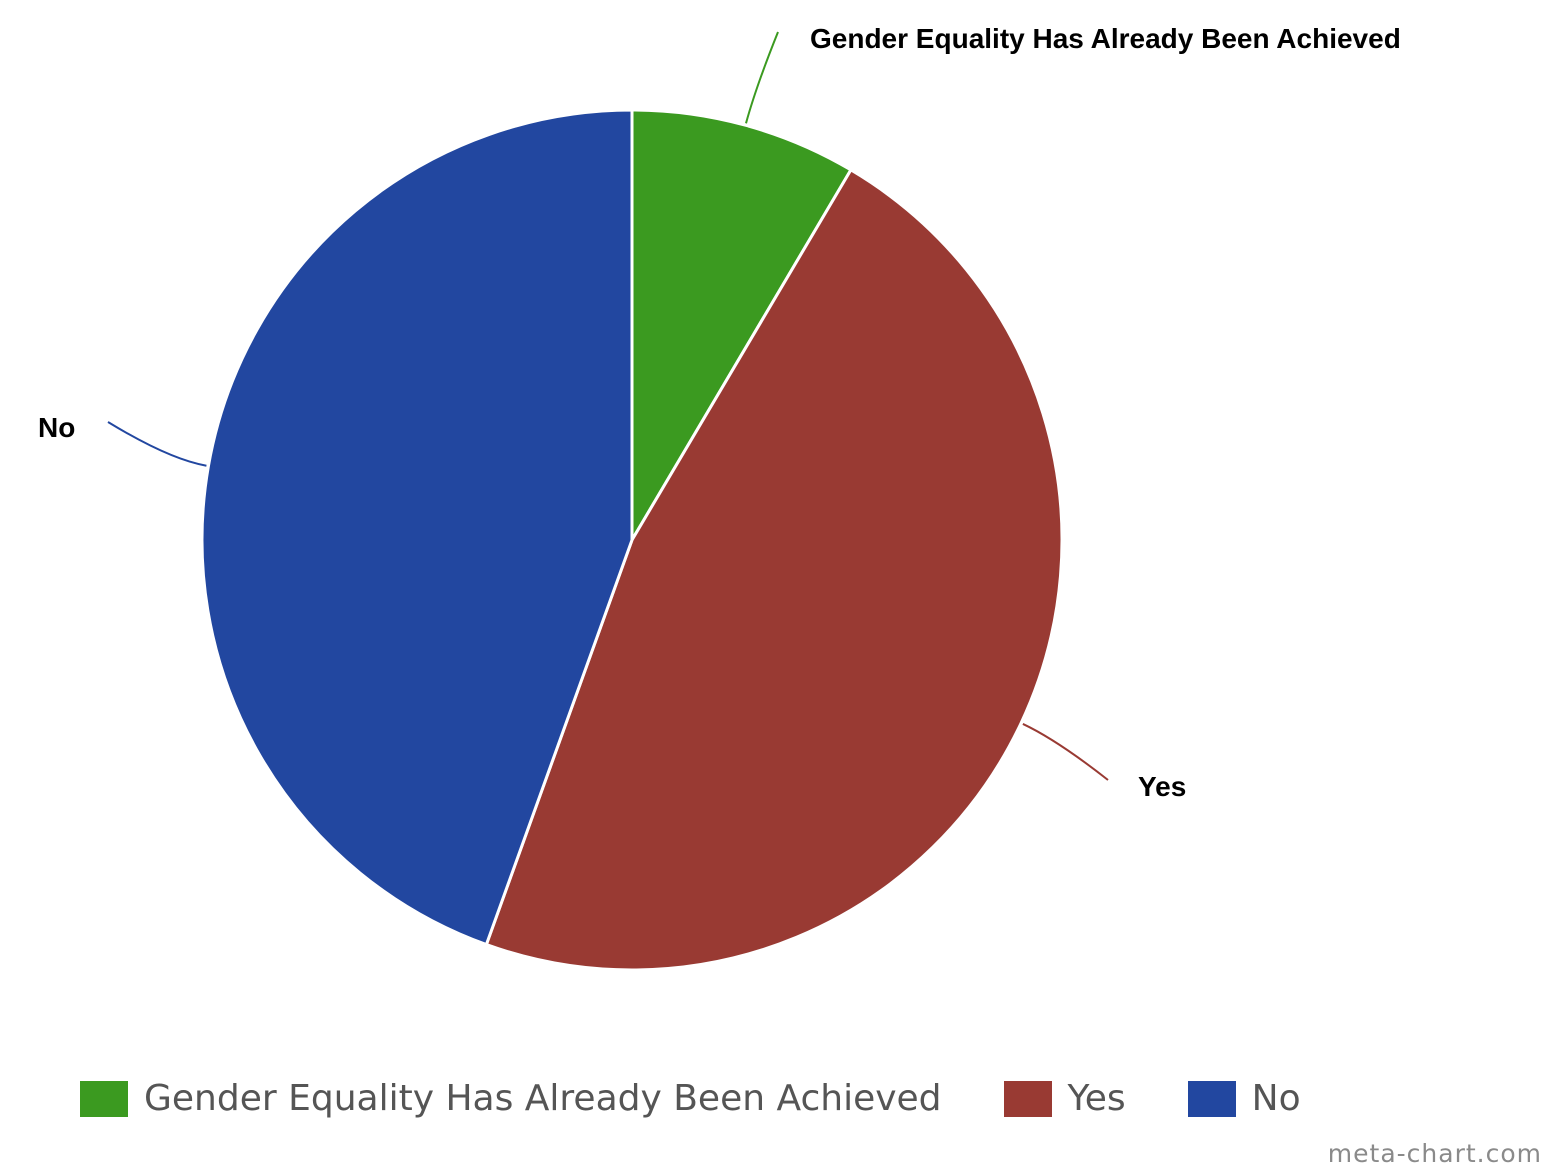 This screenshot has width=1546, height=1172. I want to click on slice-label-yes: Yes, so click(1162, 786).